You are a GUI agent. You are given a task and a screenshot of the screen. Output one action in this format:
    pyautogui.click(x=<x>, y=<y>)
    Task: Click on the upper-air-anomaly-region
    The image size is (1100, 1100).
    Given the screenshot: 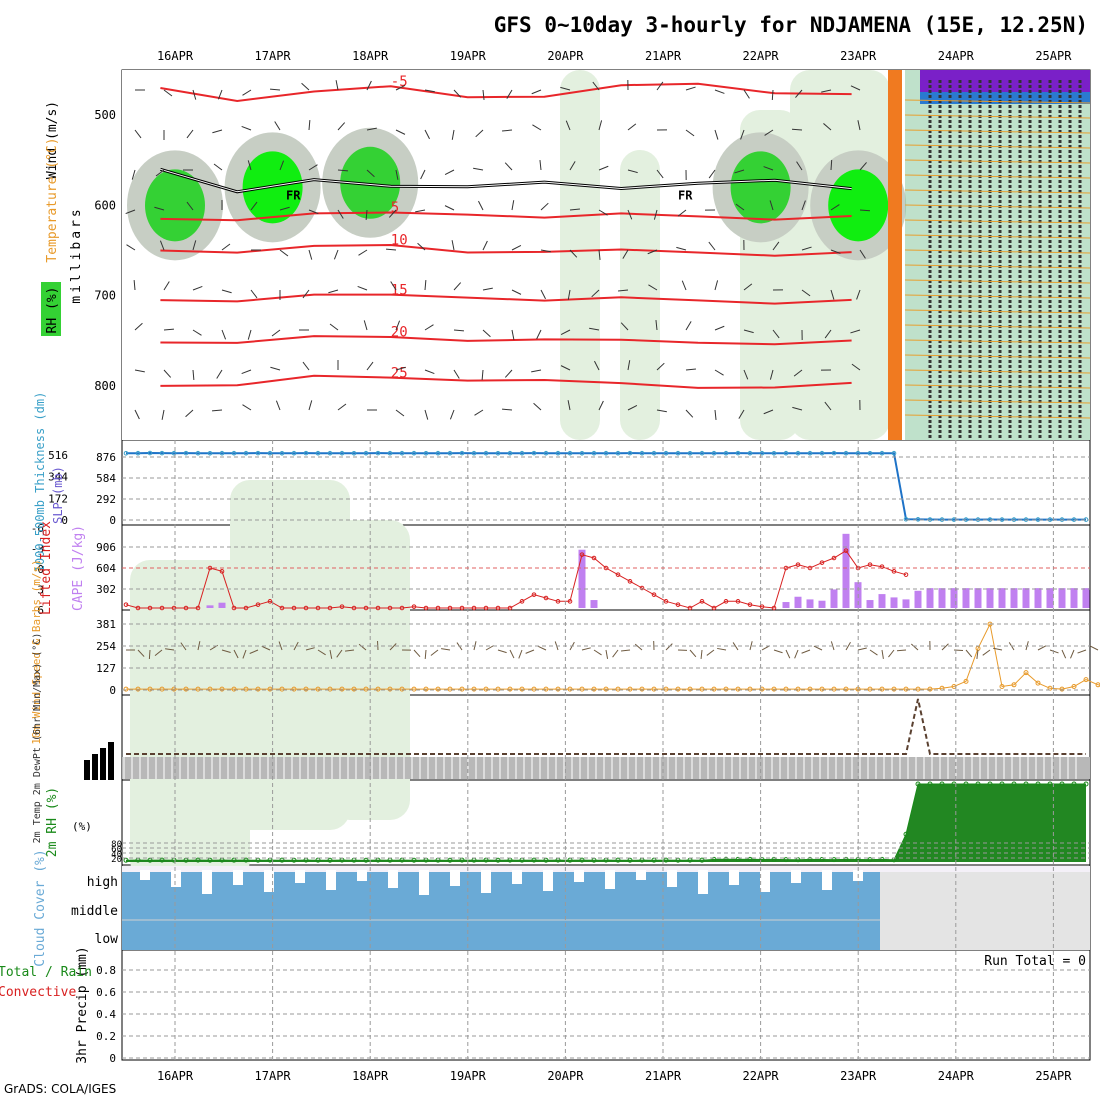 What is the action you would take?
    pyautogui.click(x=997, y=255)
    